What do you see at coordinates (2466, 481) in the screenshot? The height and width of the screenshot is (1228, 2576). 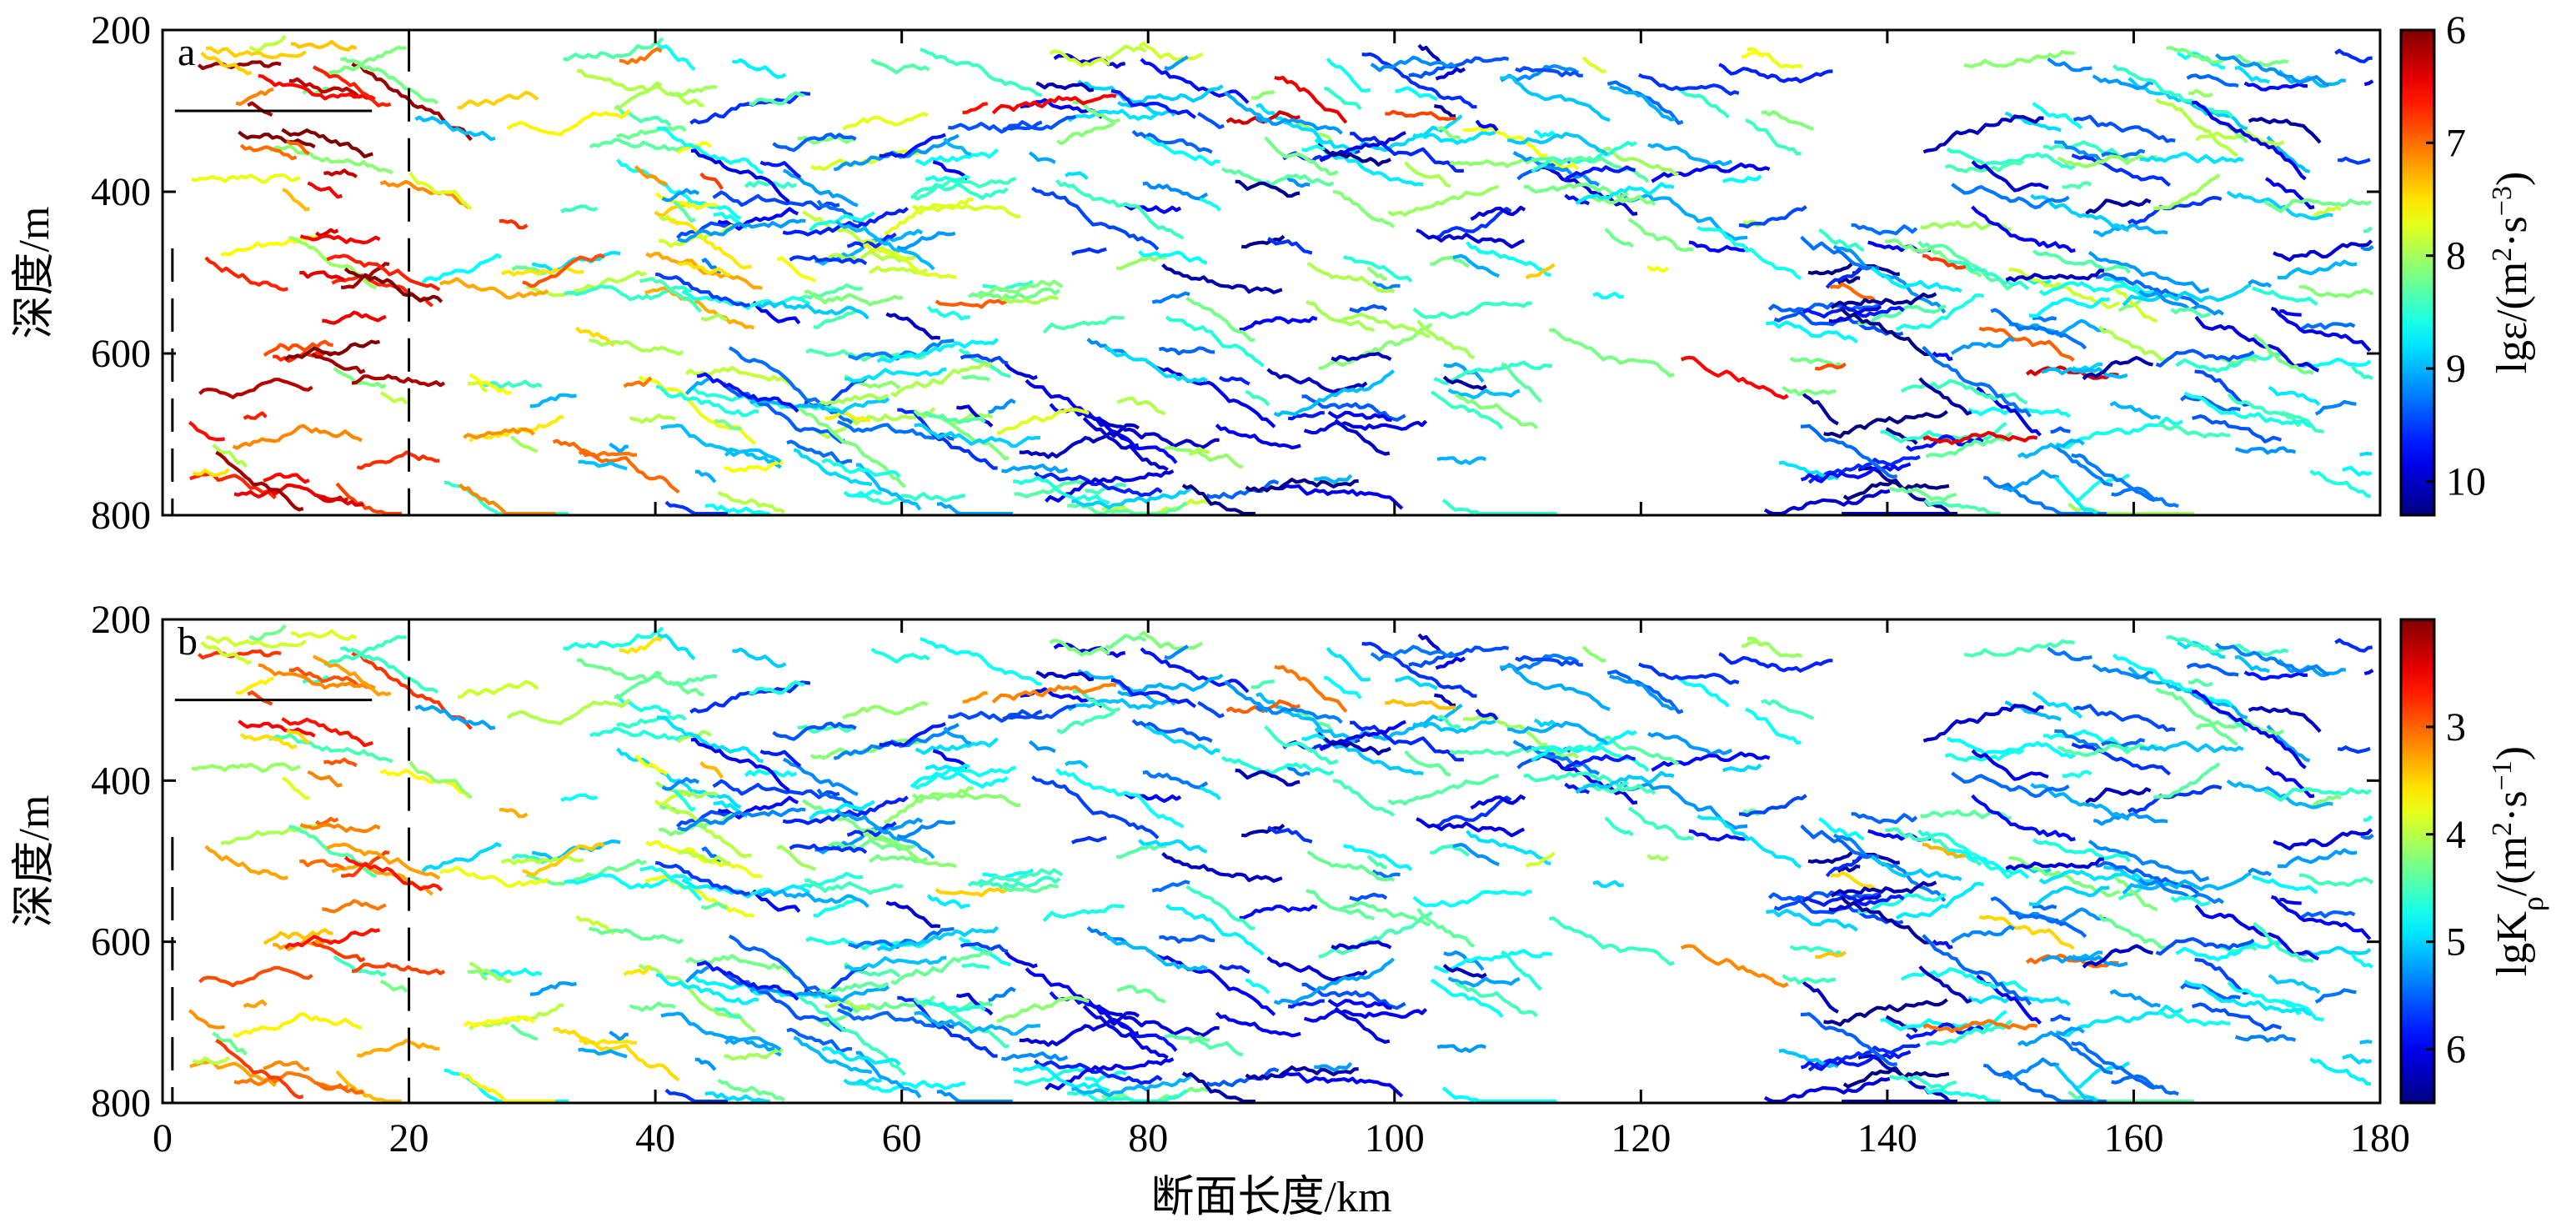 I see `colorbar-tick-label: 10` at bounding box center [2466, 481].